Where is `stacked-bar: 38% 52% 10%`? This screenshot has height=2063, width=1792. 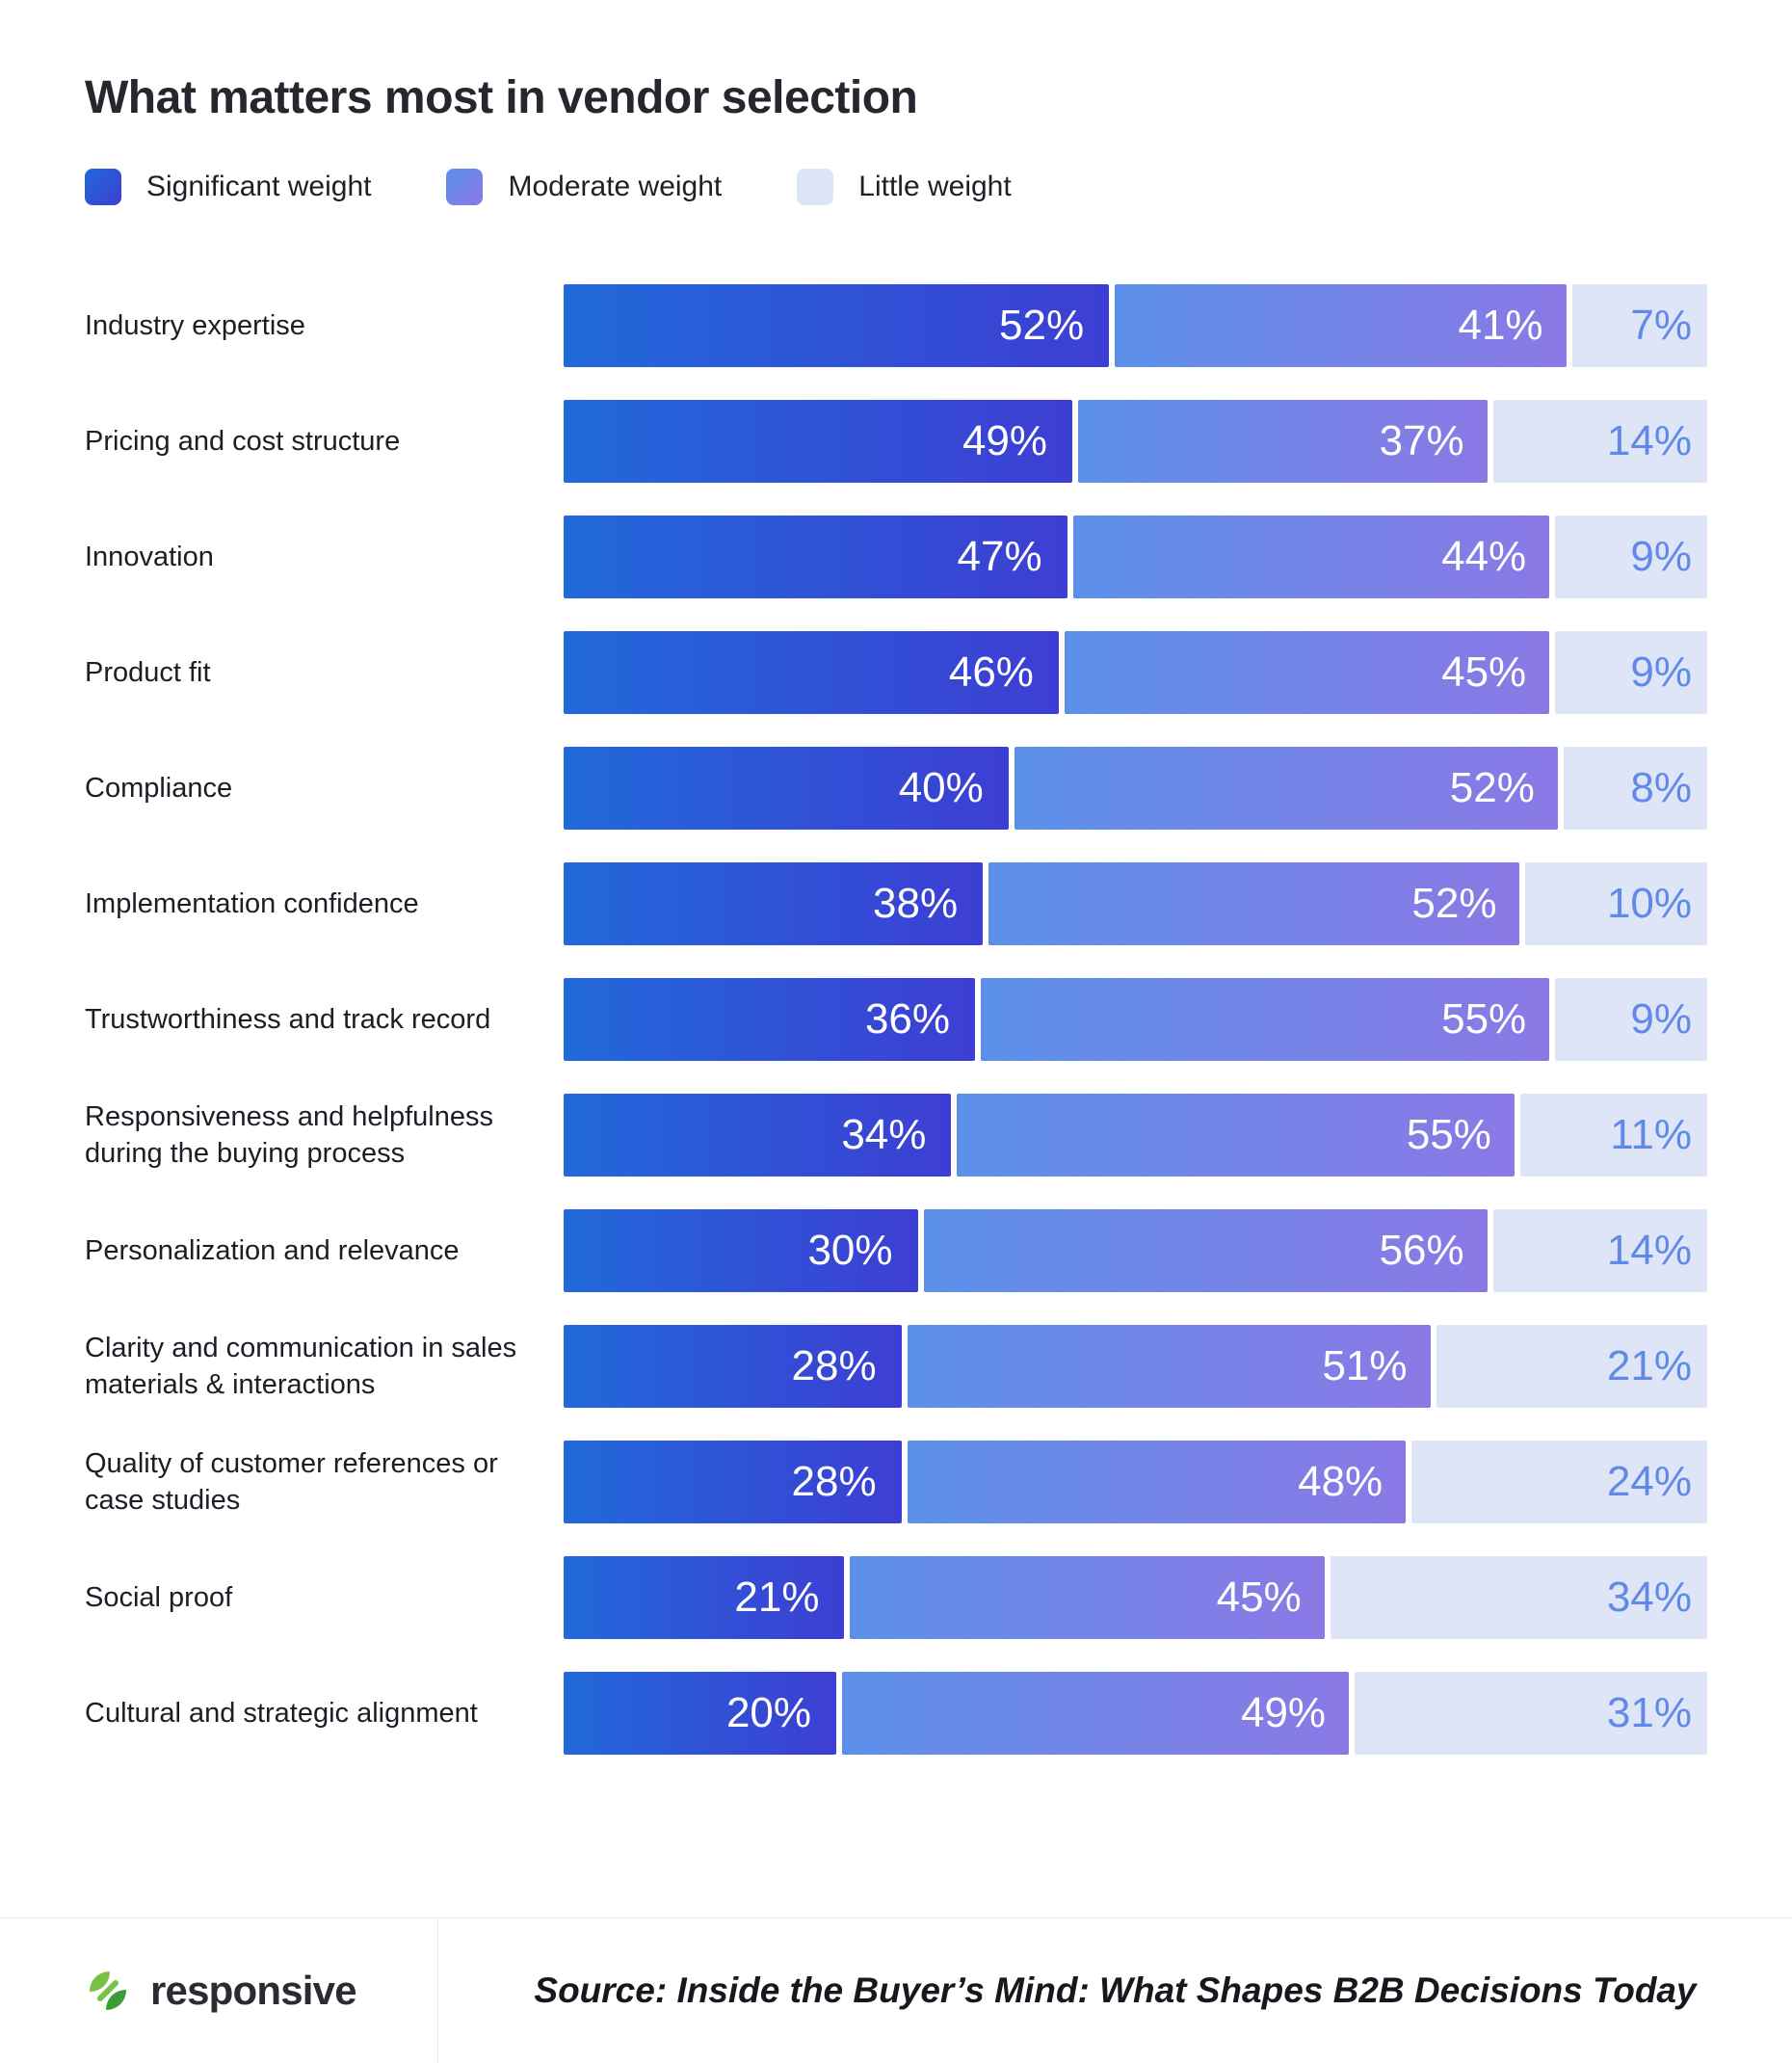
stacked-bar: 38% 52% 10% is located at coordinates (1136, 903).